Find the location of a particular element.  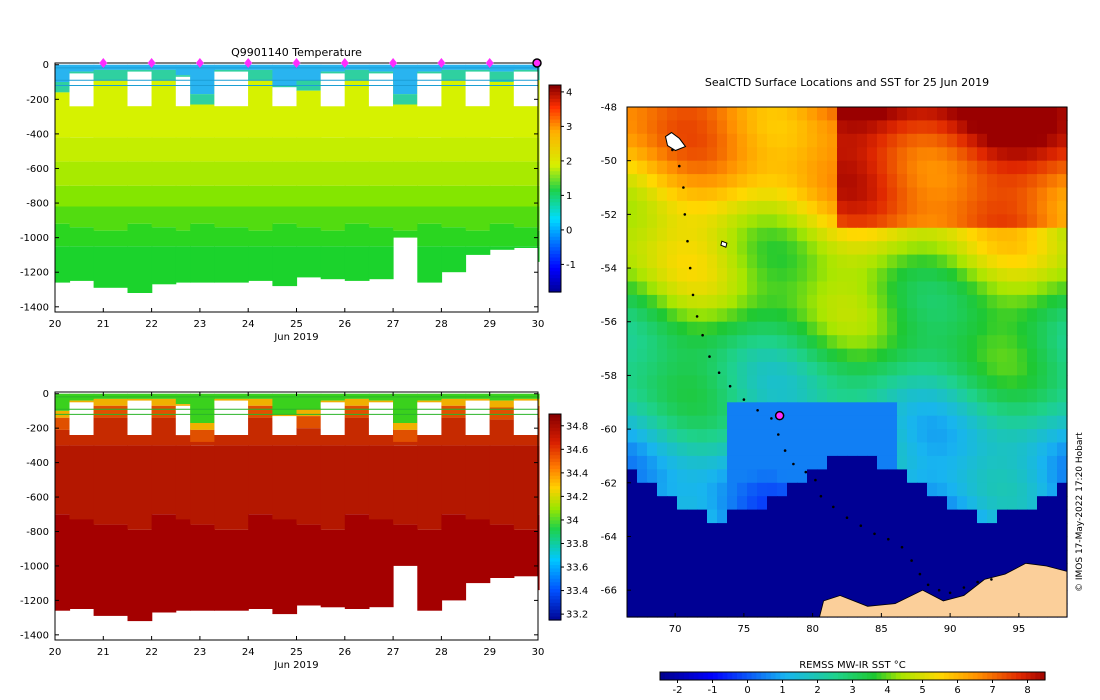

data-gap is located at coordinates (284, 425).